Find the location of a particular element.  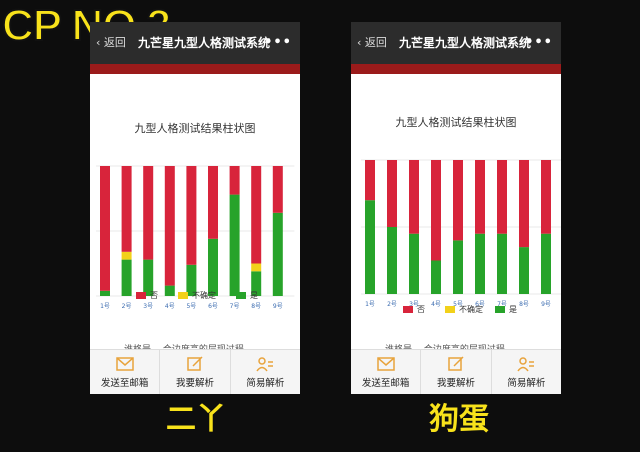

bar-8号-不确定 is located at coordinates (256, 267).